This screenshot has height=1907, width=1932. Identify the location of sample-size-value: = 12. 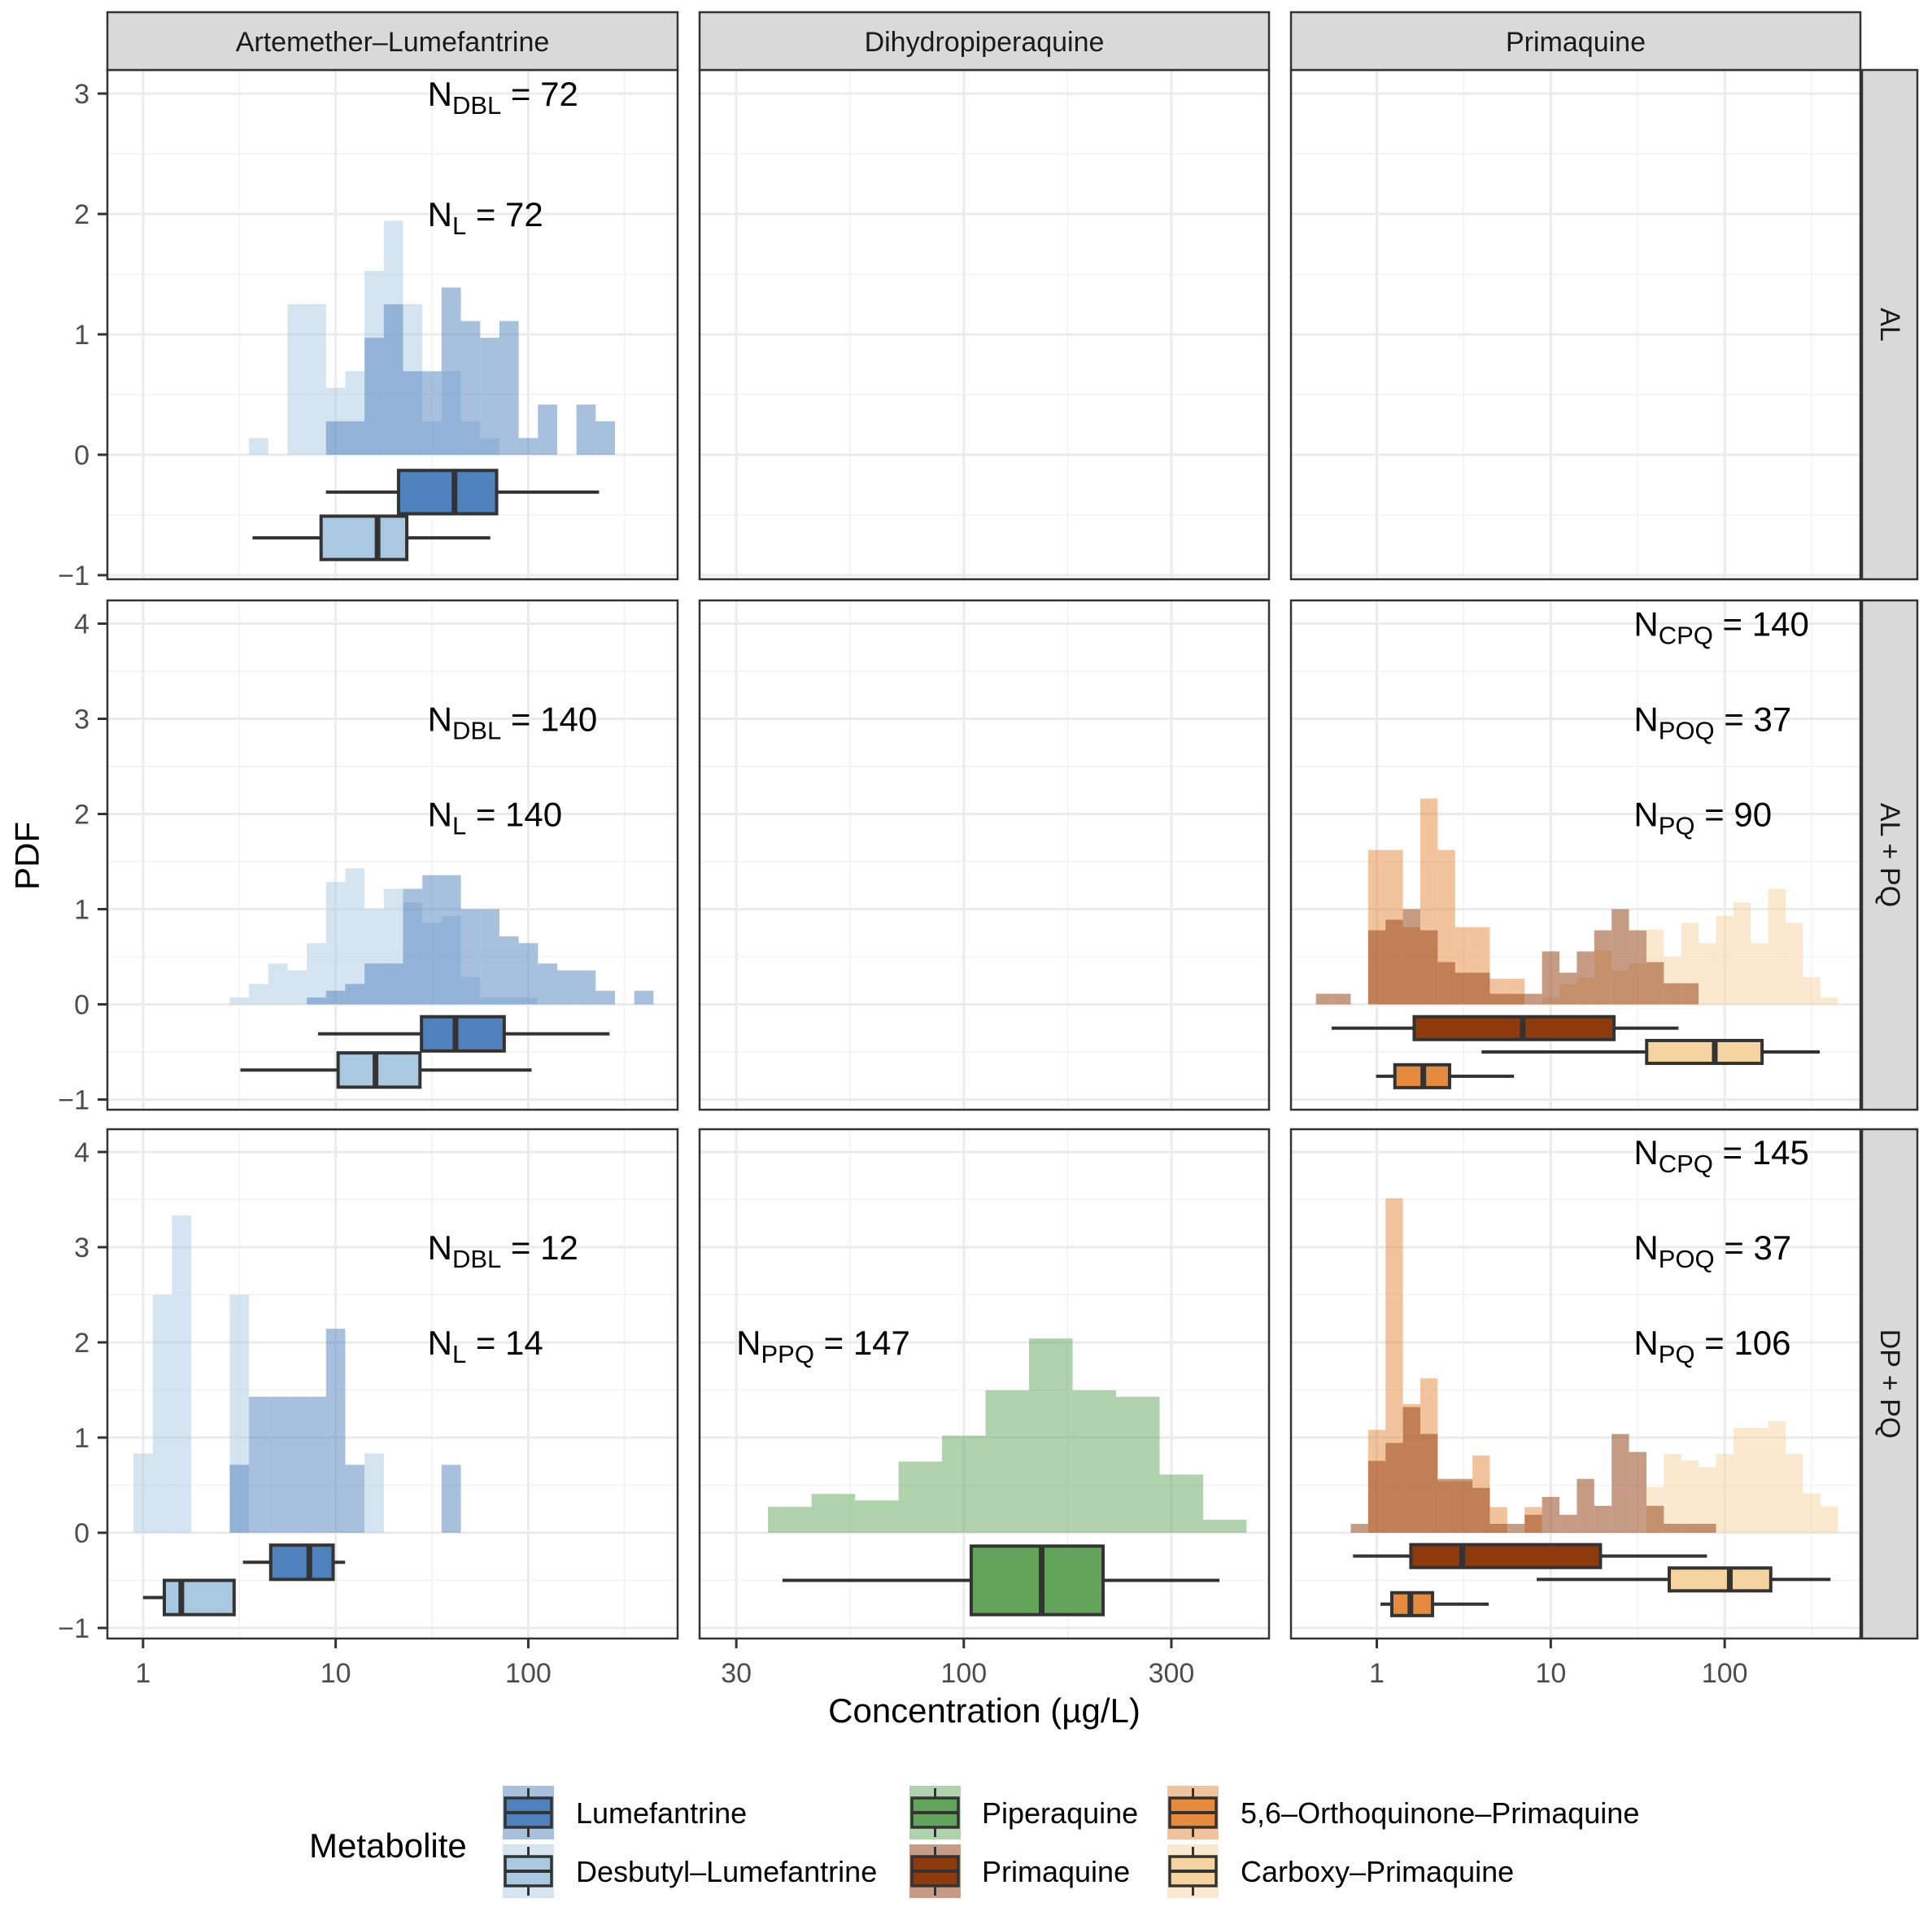
(540, 1247).